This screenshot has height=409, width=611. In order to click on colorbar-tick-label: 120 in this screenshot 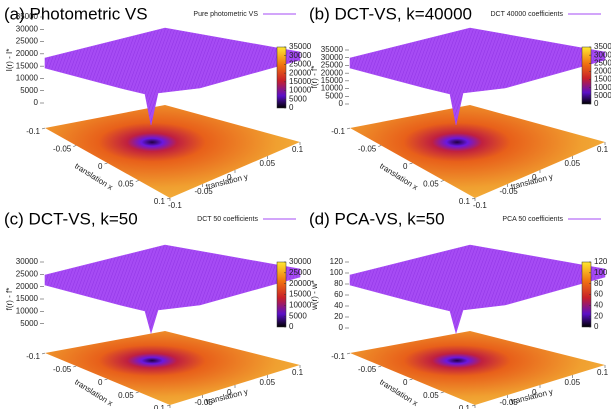, I will do `click(601, 261)`.